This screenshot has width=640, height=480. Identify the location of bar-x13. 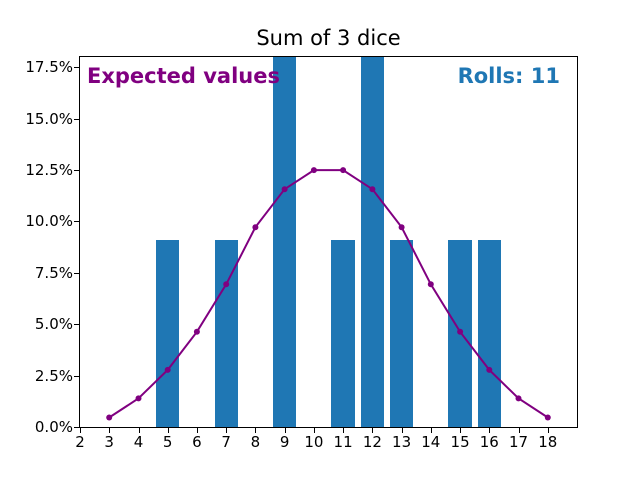
(401, 333).